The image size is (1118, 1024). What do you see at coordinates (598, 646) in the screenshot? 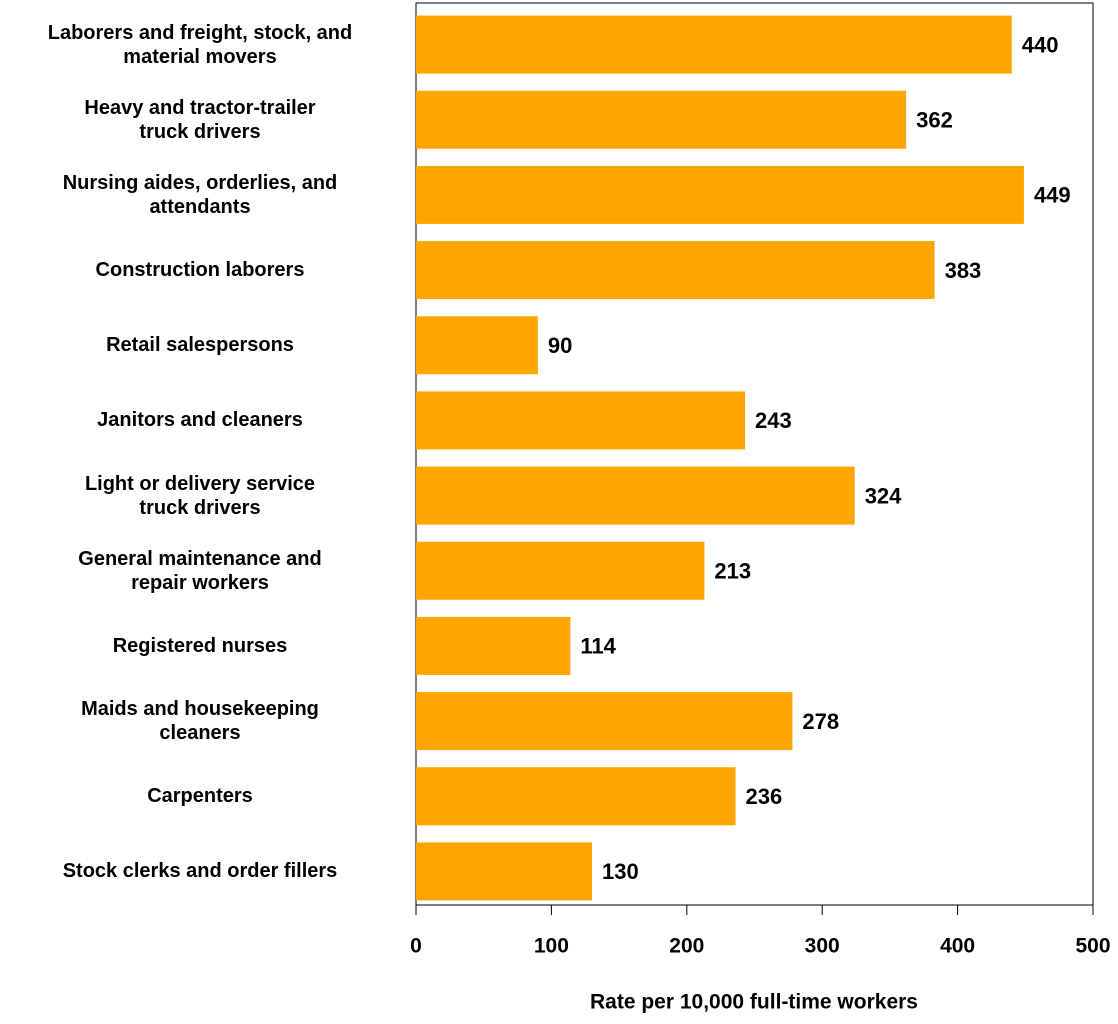
I see `value-label: 114` at bounding box center [598, 646].